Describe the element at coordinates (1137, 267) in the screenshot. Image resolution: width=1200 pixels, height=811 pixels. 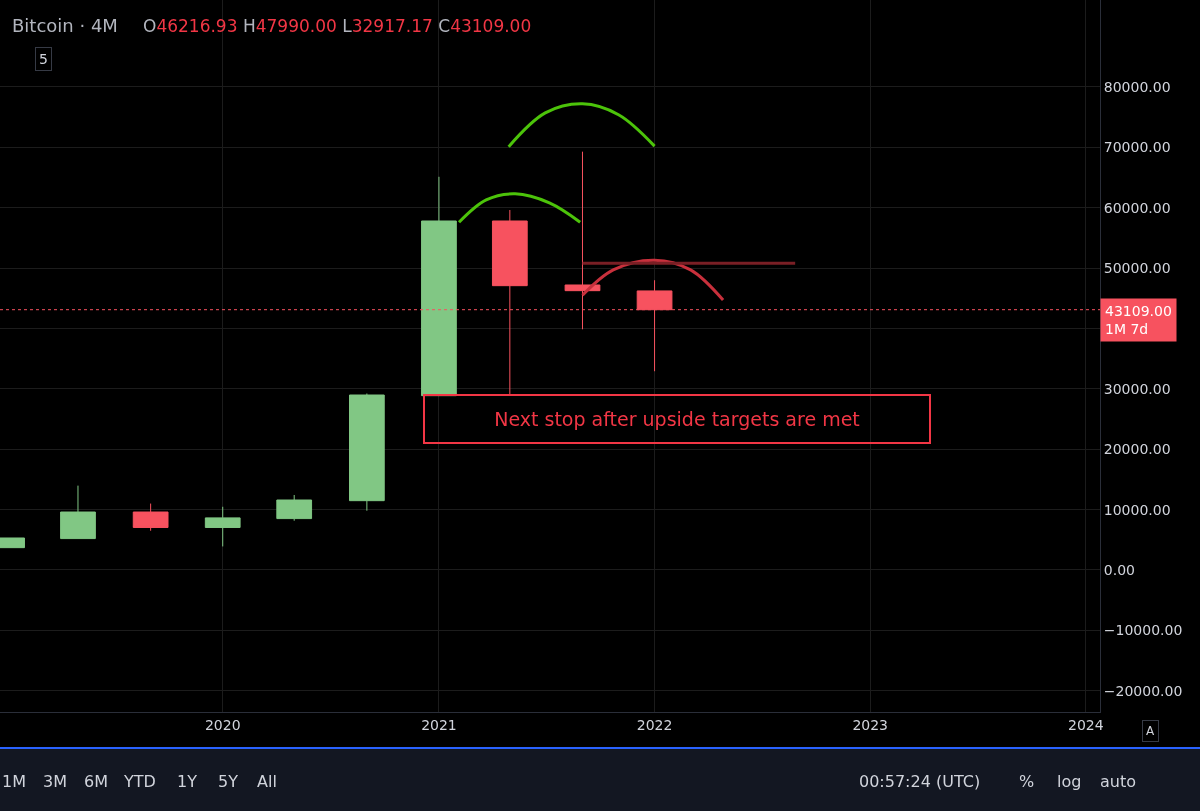
I see `y-tick-label: 50000.00` at that location.